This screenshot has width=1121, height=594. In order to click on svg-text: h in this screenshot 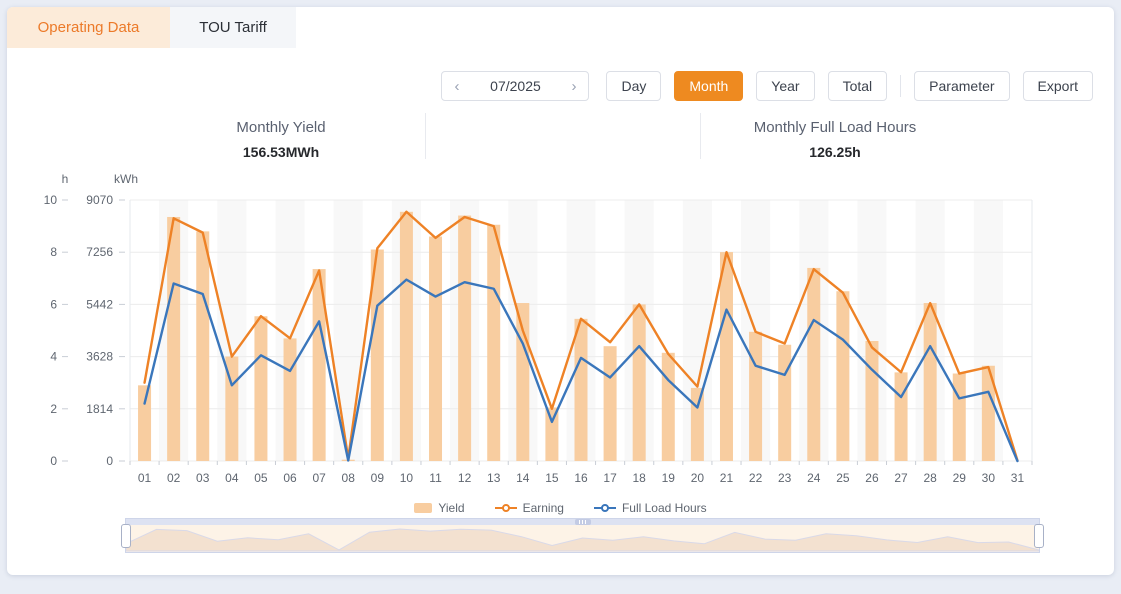, I will do `click(65, 179)`.